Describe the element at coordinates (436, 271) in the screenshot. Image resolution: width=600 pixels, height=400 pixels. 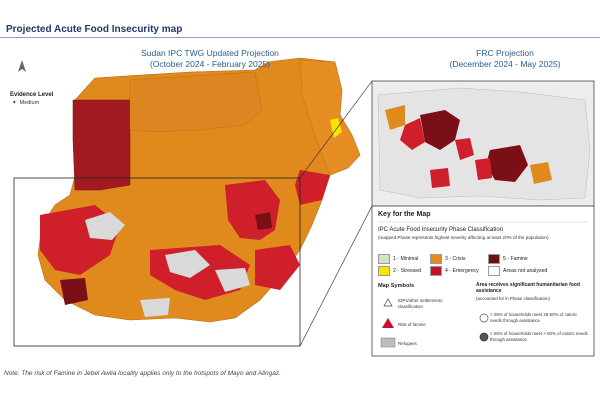
I see `legend-phase-4-swatch` at that location.